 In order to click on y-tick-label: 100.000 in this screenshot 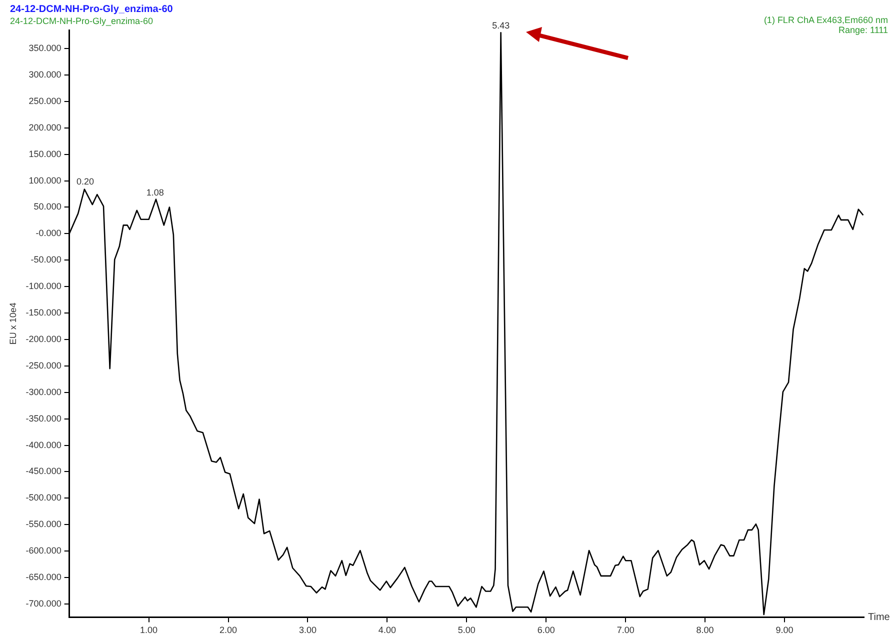, I will do `click(45, 180)`.